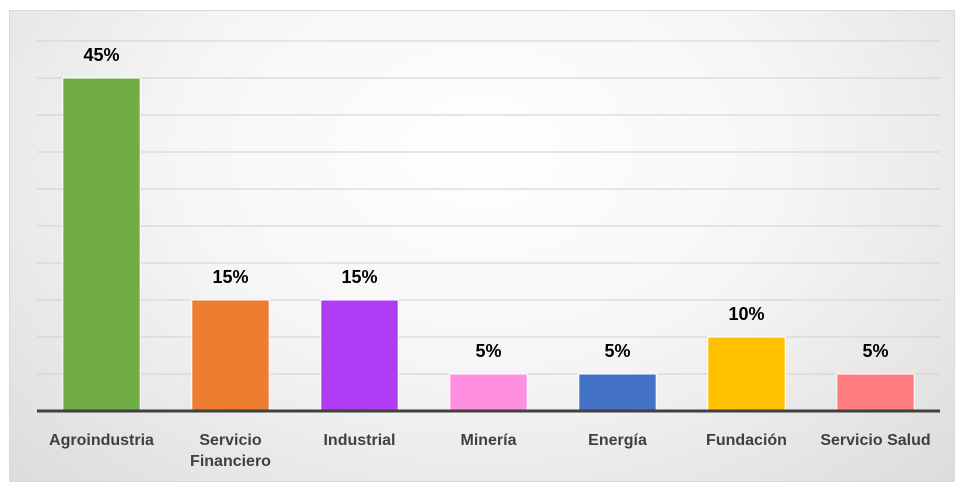  Describe the element at coordinates (488, 440) in the screenshot. I see `category-tick-label: Minería` at that location.